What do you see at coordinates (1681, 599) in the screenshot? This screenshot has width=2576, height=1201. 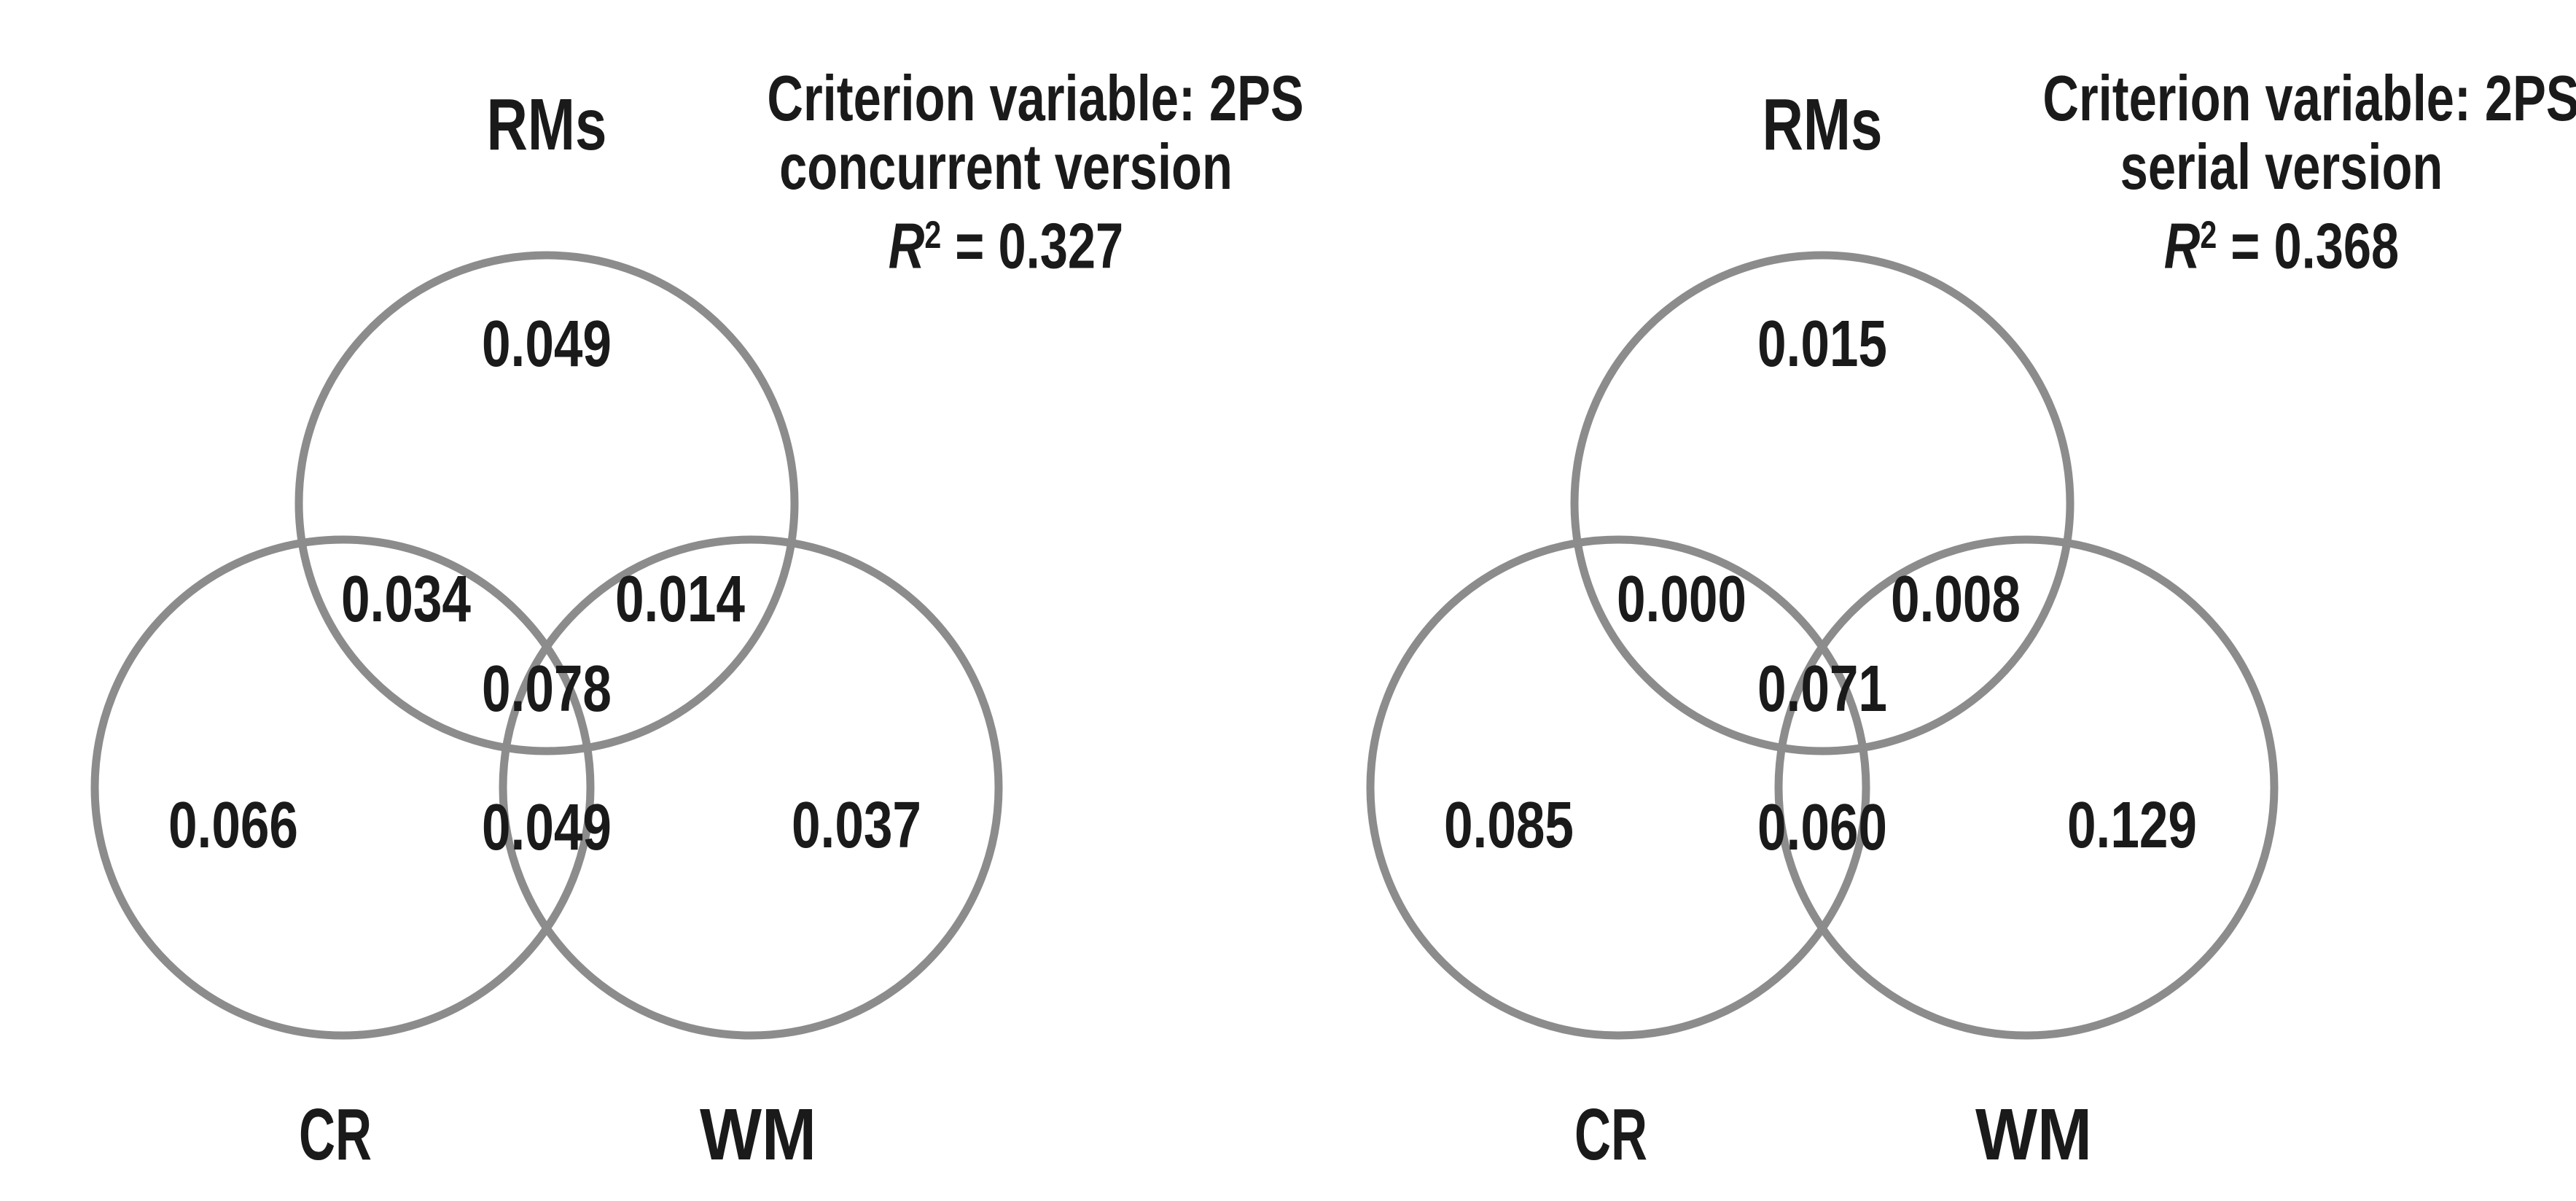 I see `region-value-rms-cr: 0.000` at bounding box center [1681, 599].